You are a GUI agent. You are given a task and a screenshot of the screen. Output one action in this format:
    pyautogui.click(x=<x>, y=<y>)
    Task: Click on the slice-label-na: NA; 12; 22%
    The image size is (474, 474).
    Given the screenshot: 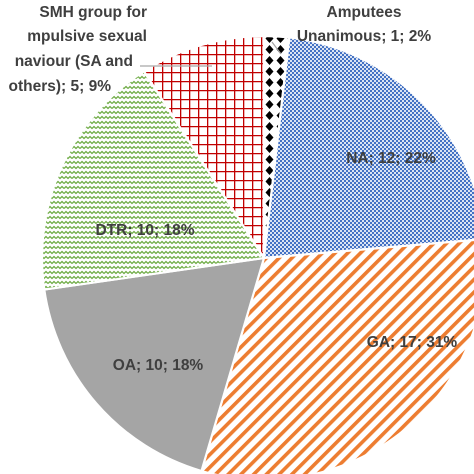 What is the action you would take?
    pyautogui.click(x=391, y=158)
    